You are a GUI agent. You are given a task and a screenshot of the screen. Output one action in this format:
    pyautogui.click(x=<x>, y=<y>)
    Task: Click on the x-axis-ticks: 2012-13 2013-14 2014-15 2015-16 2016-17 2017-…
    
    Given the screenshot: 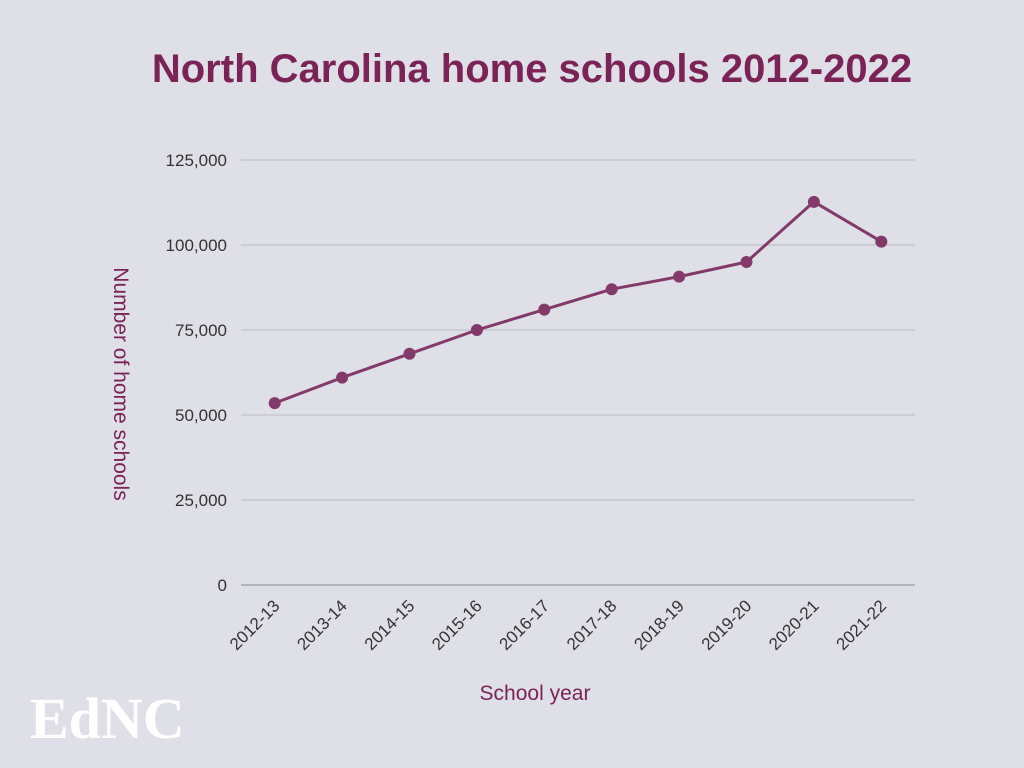 What is the action you would take?
    pyautogui.click(x=558, y=625)
    